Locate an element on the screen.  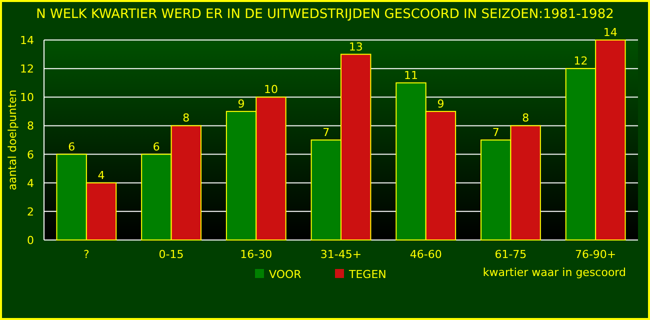
x-tick-label: 61-75 is located at coordinates (510, 254).